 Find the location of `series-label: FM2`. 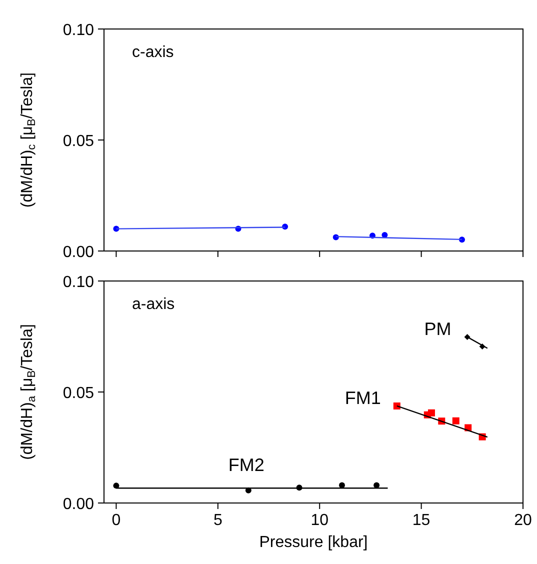

series-label: FM2 is located at coordinates (246, 465).